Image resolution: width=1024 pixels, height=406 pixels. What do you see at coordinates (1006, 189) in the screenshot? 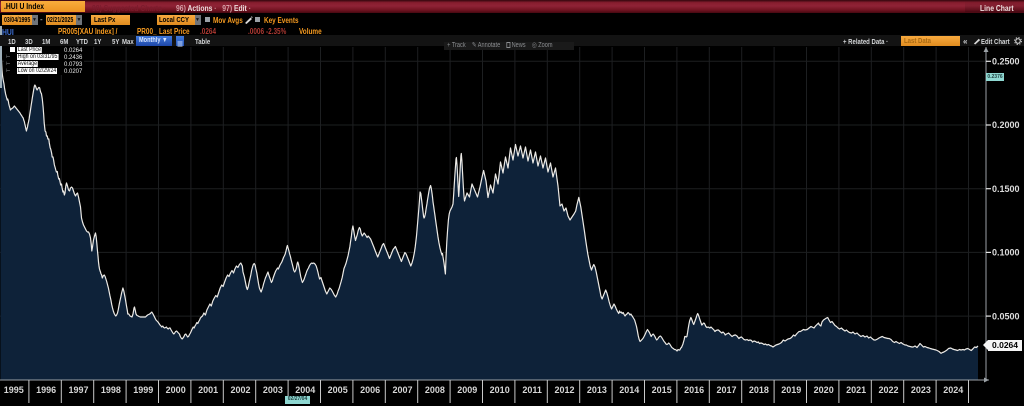
I see `svg-text: 0.1500` at bounding box center [1006, 189].